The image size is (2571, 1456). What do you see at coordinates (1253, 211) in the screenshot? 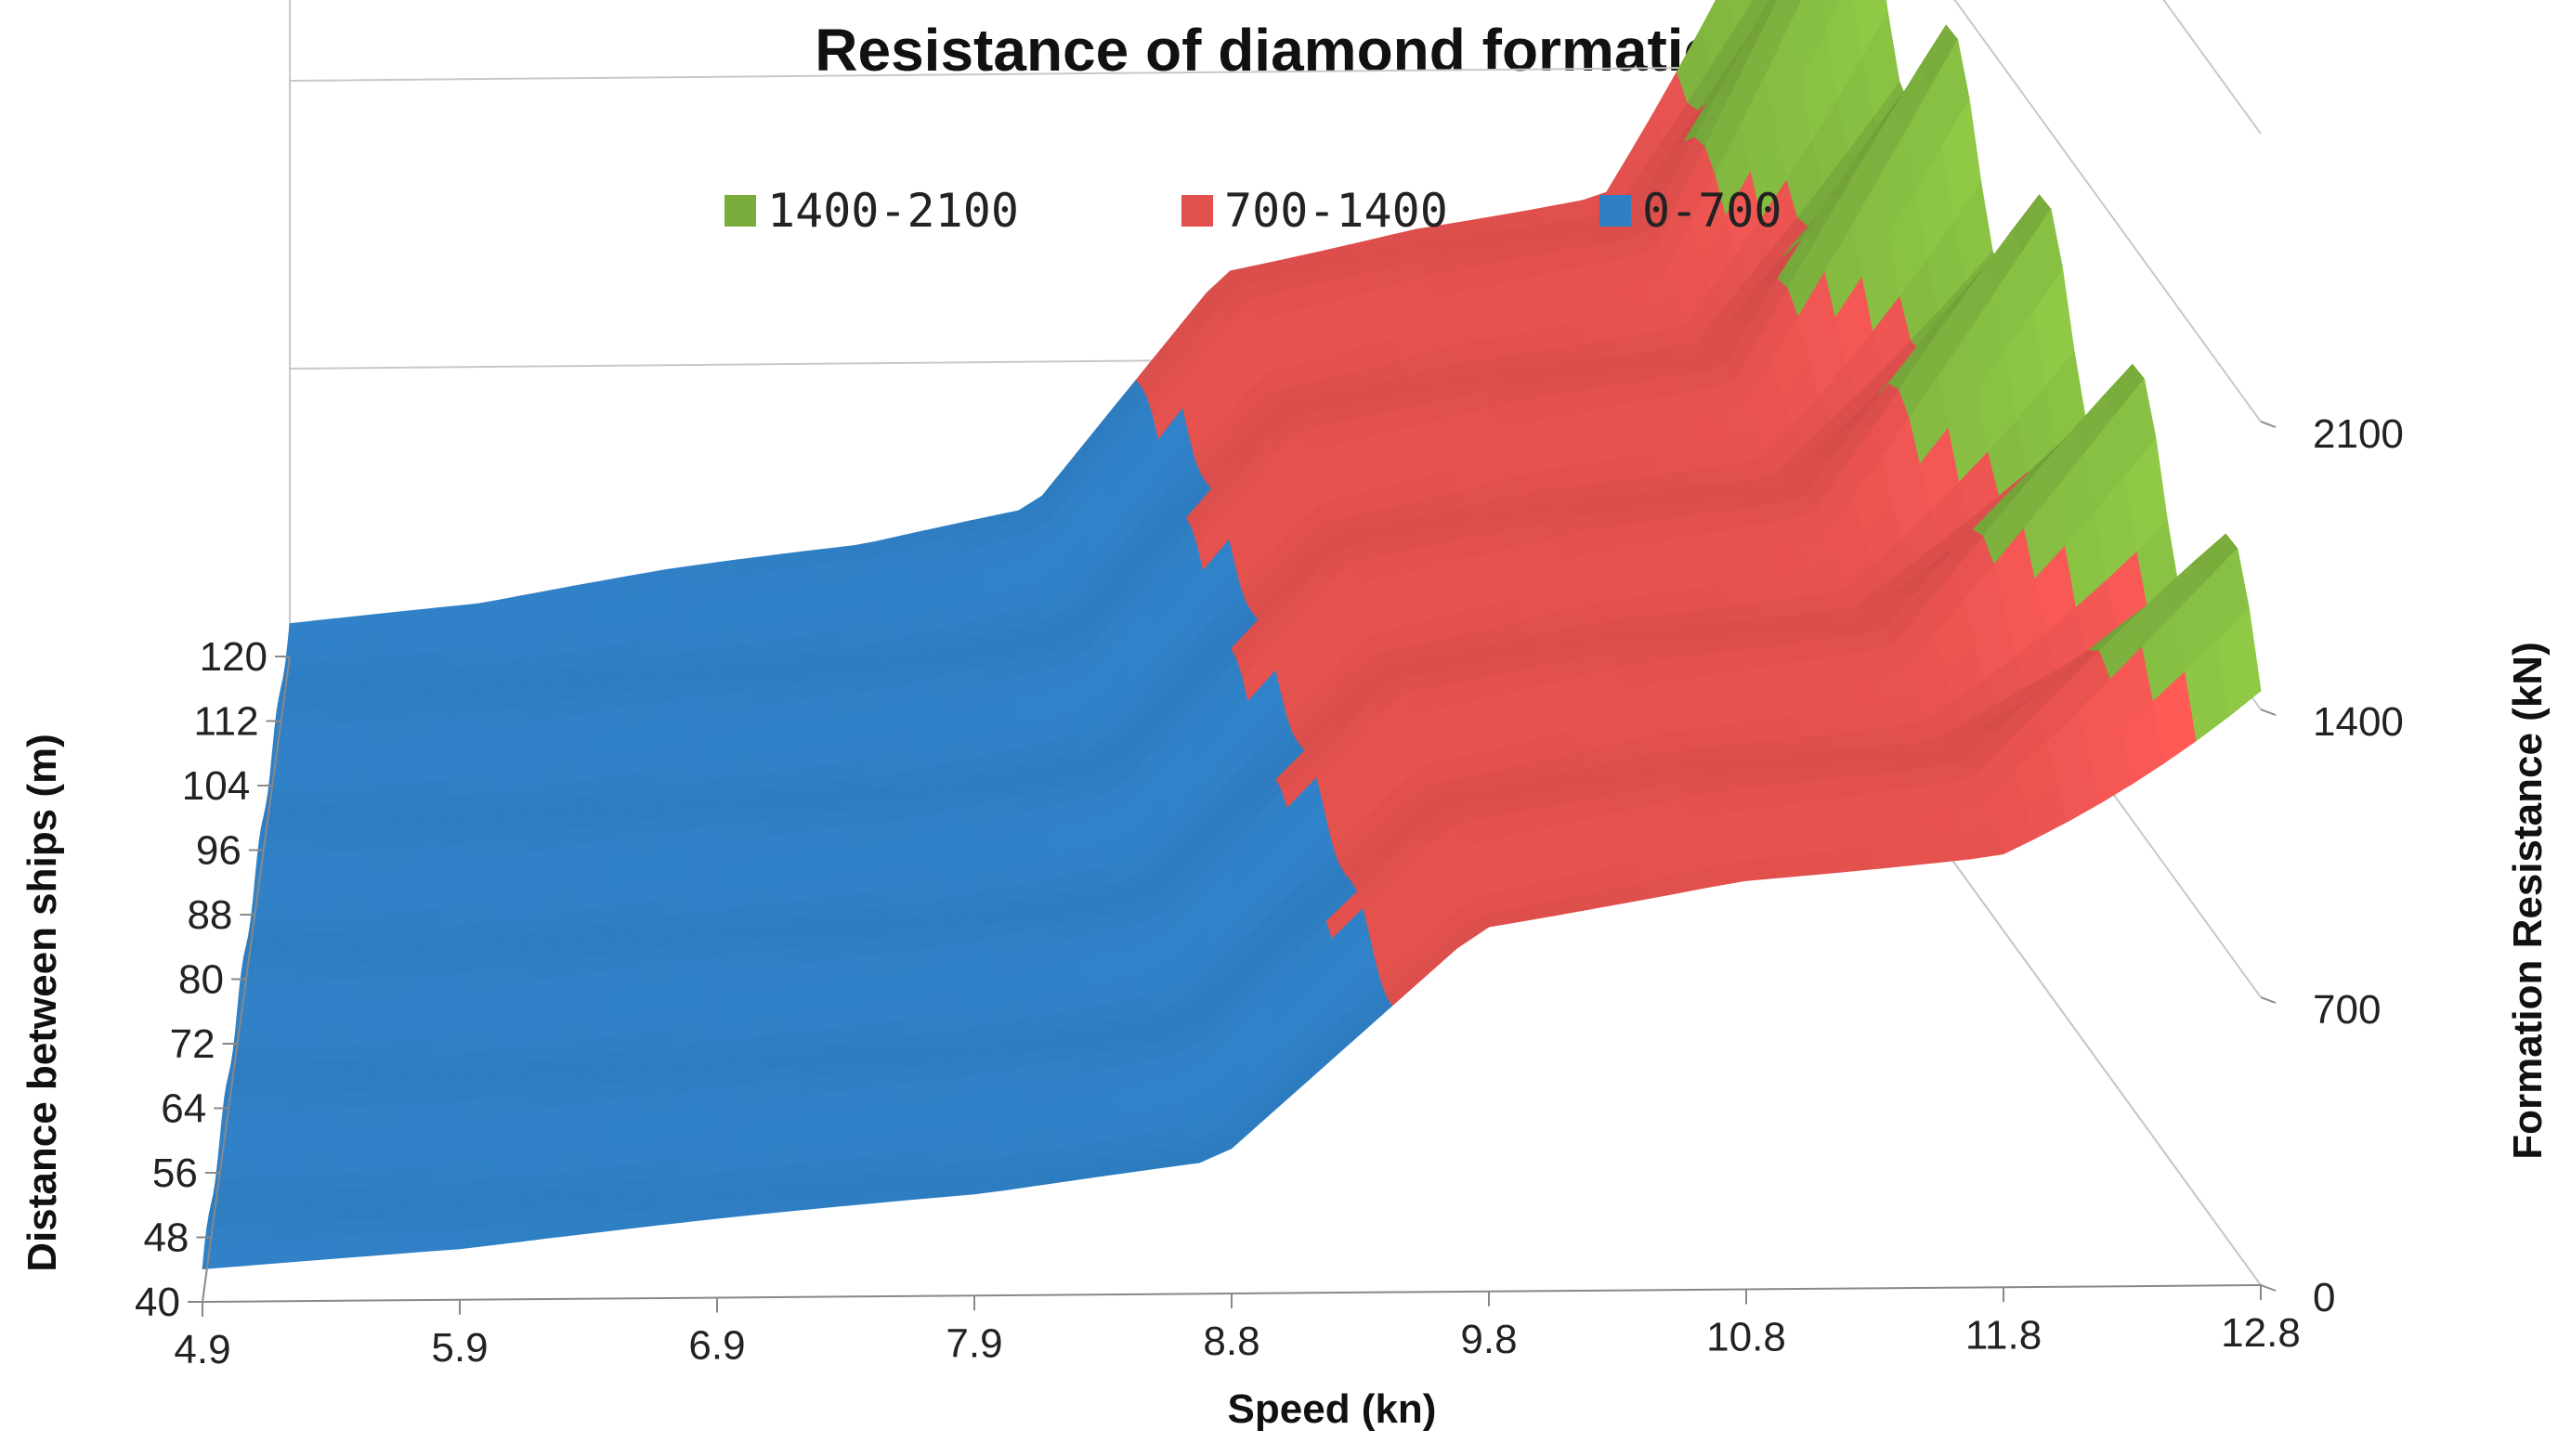
I see `legend: 1400-2100 700-1400 0-700` at bounding box center [1253, 211].